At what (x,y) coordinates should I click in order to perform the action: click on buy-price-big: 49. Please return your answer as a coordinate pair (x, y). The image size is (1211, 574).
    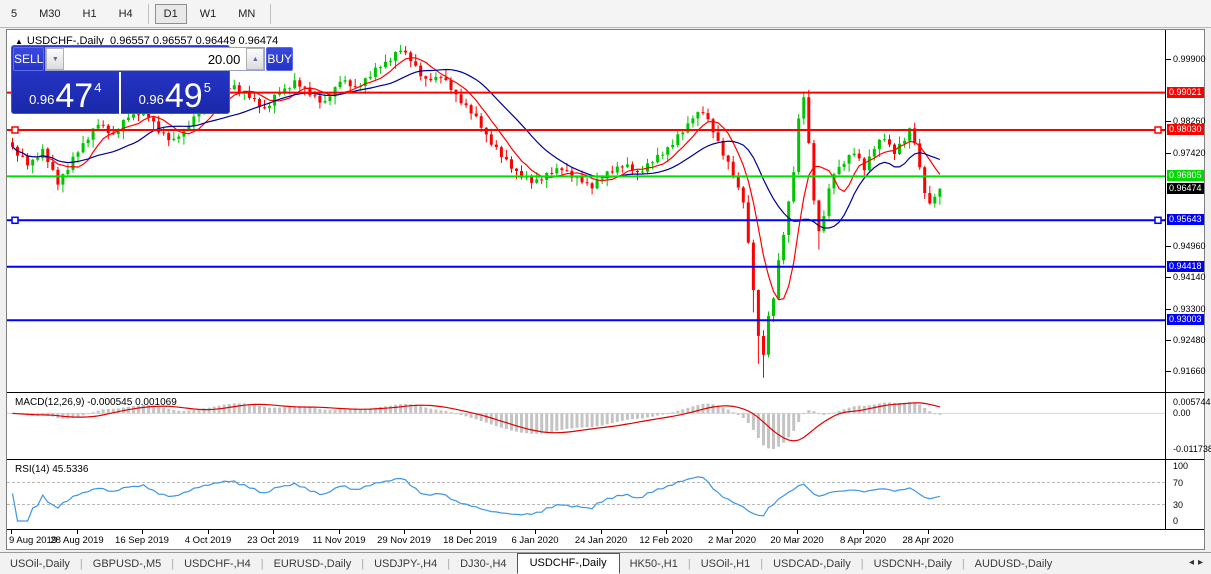
    Looking at the image, I should click on (183, 96).